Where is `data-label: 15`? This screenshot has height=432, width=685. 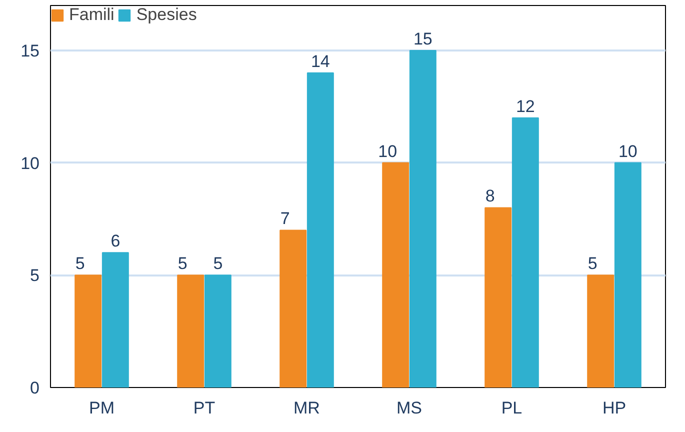 data-label: 15 is located at coordinates (422, 38).